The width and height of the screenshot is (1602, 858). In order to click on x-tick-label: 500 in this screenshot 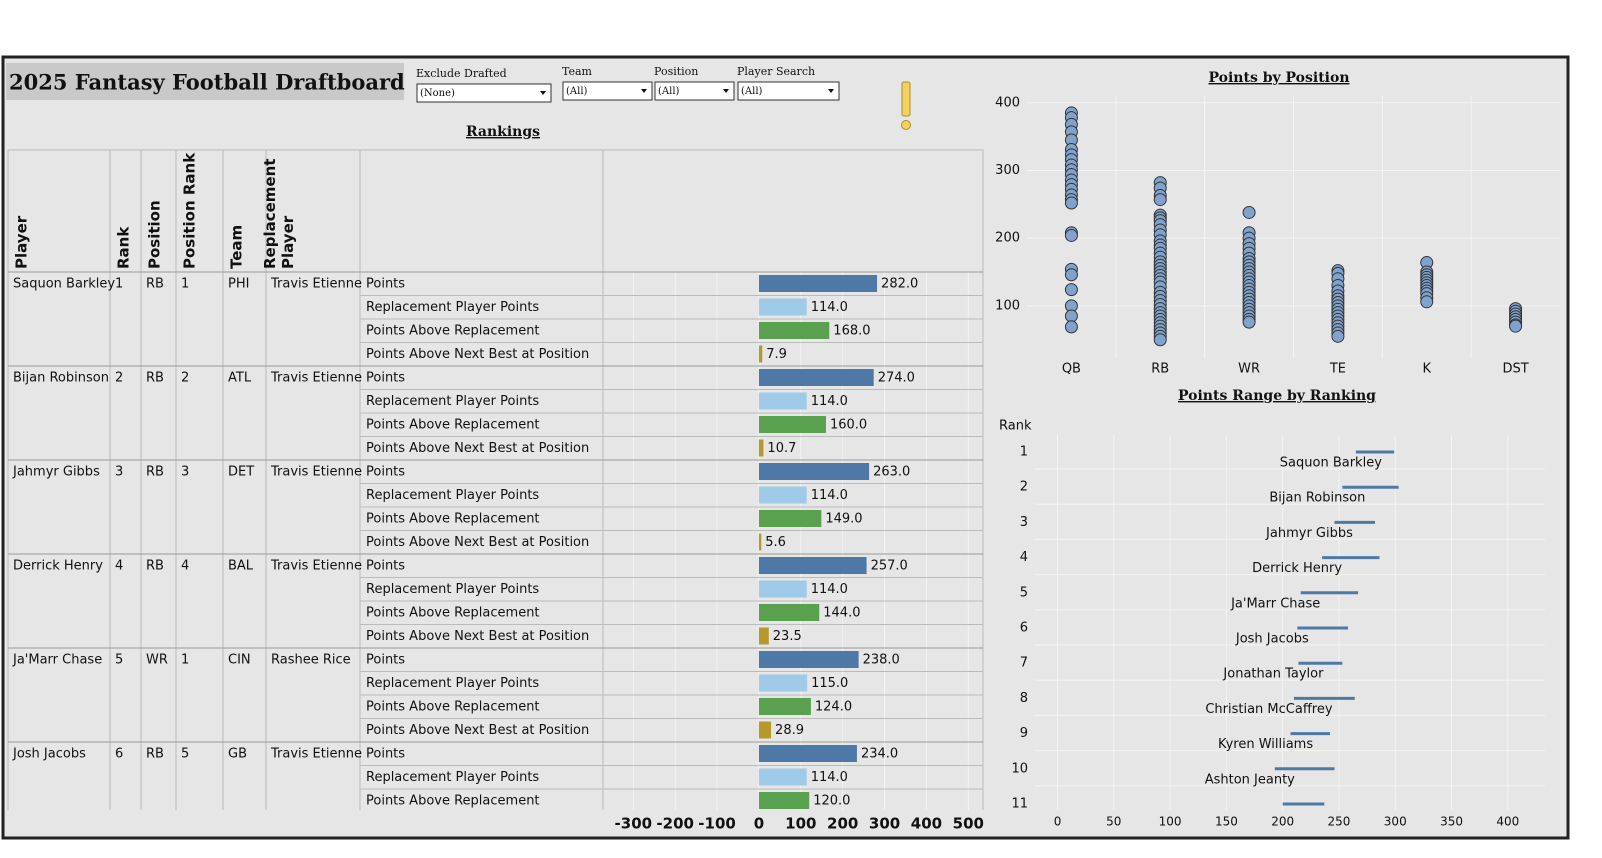, I will do `click(968, 824)`.